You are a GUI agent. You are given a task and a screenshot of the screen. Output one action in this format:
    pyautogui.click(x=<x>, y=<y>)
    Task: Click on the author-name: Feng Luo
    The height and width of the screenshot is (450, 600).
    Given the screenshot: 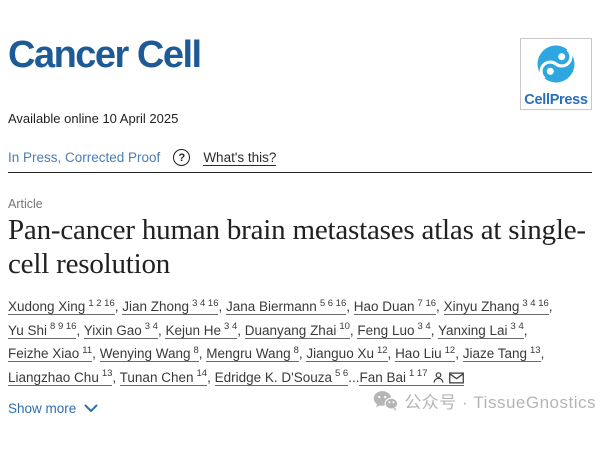 What is the action you would take?
    pyautogui.click(x=386, y=330)
    